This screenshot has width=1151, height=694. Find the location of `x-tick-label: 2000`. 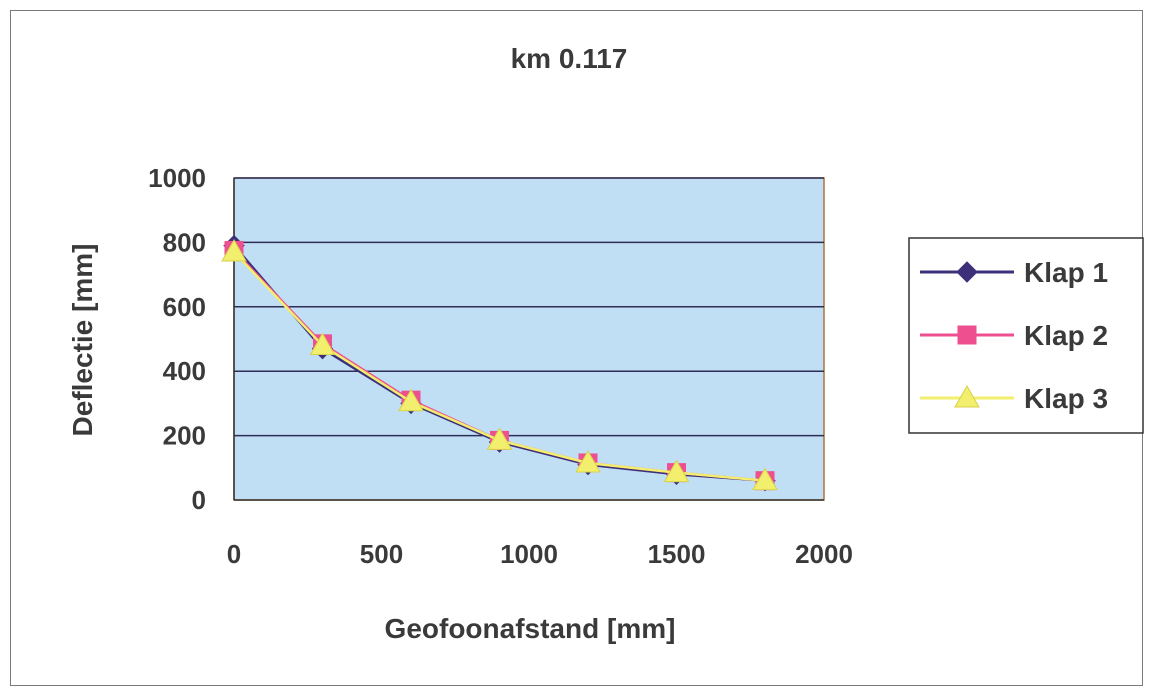

x-tick-label: 2000 is located at coordinates (824, 554).